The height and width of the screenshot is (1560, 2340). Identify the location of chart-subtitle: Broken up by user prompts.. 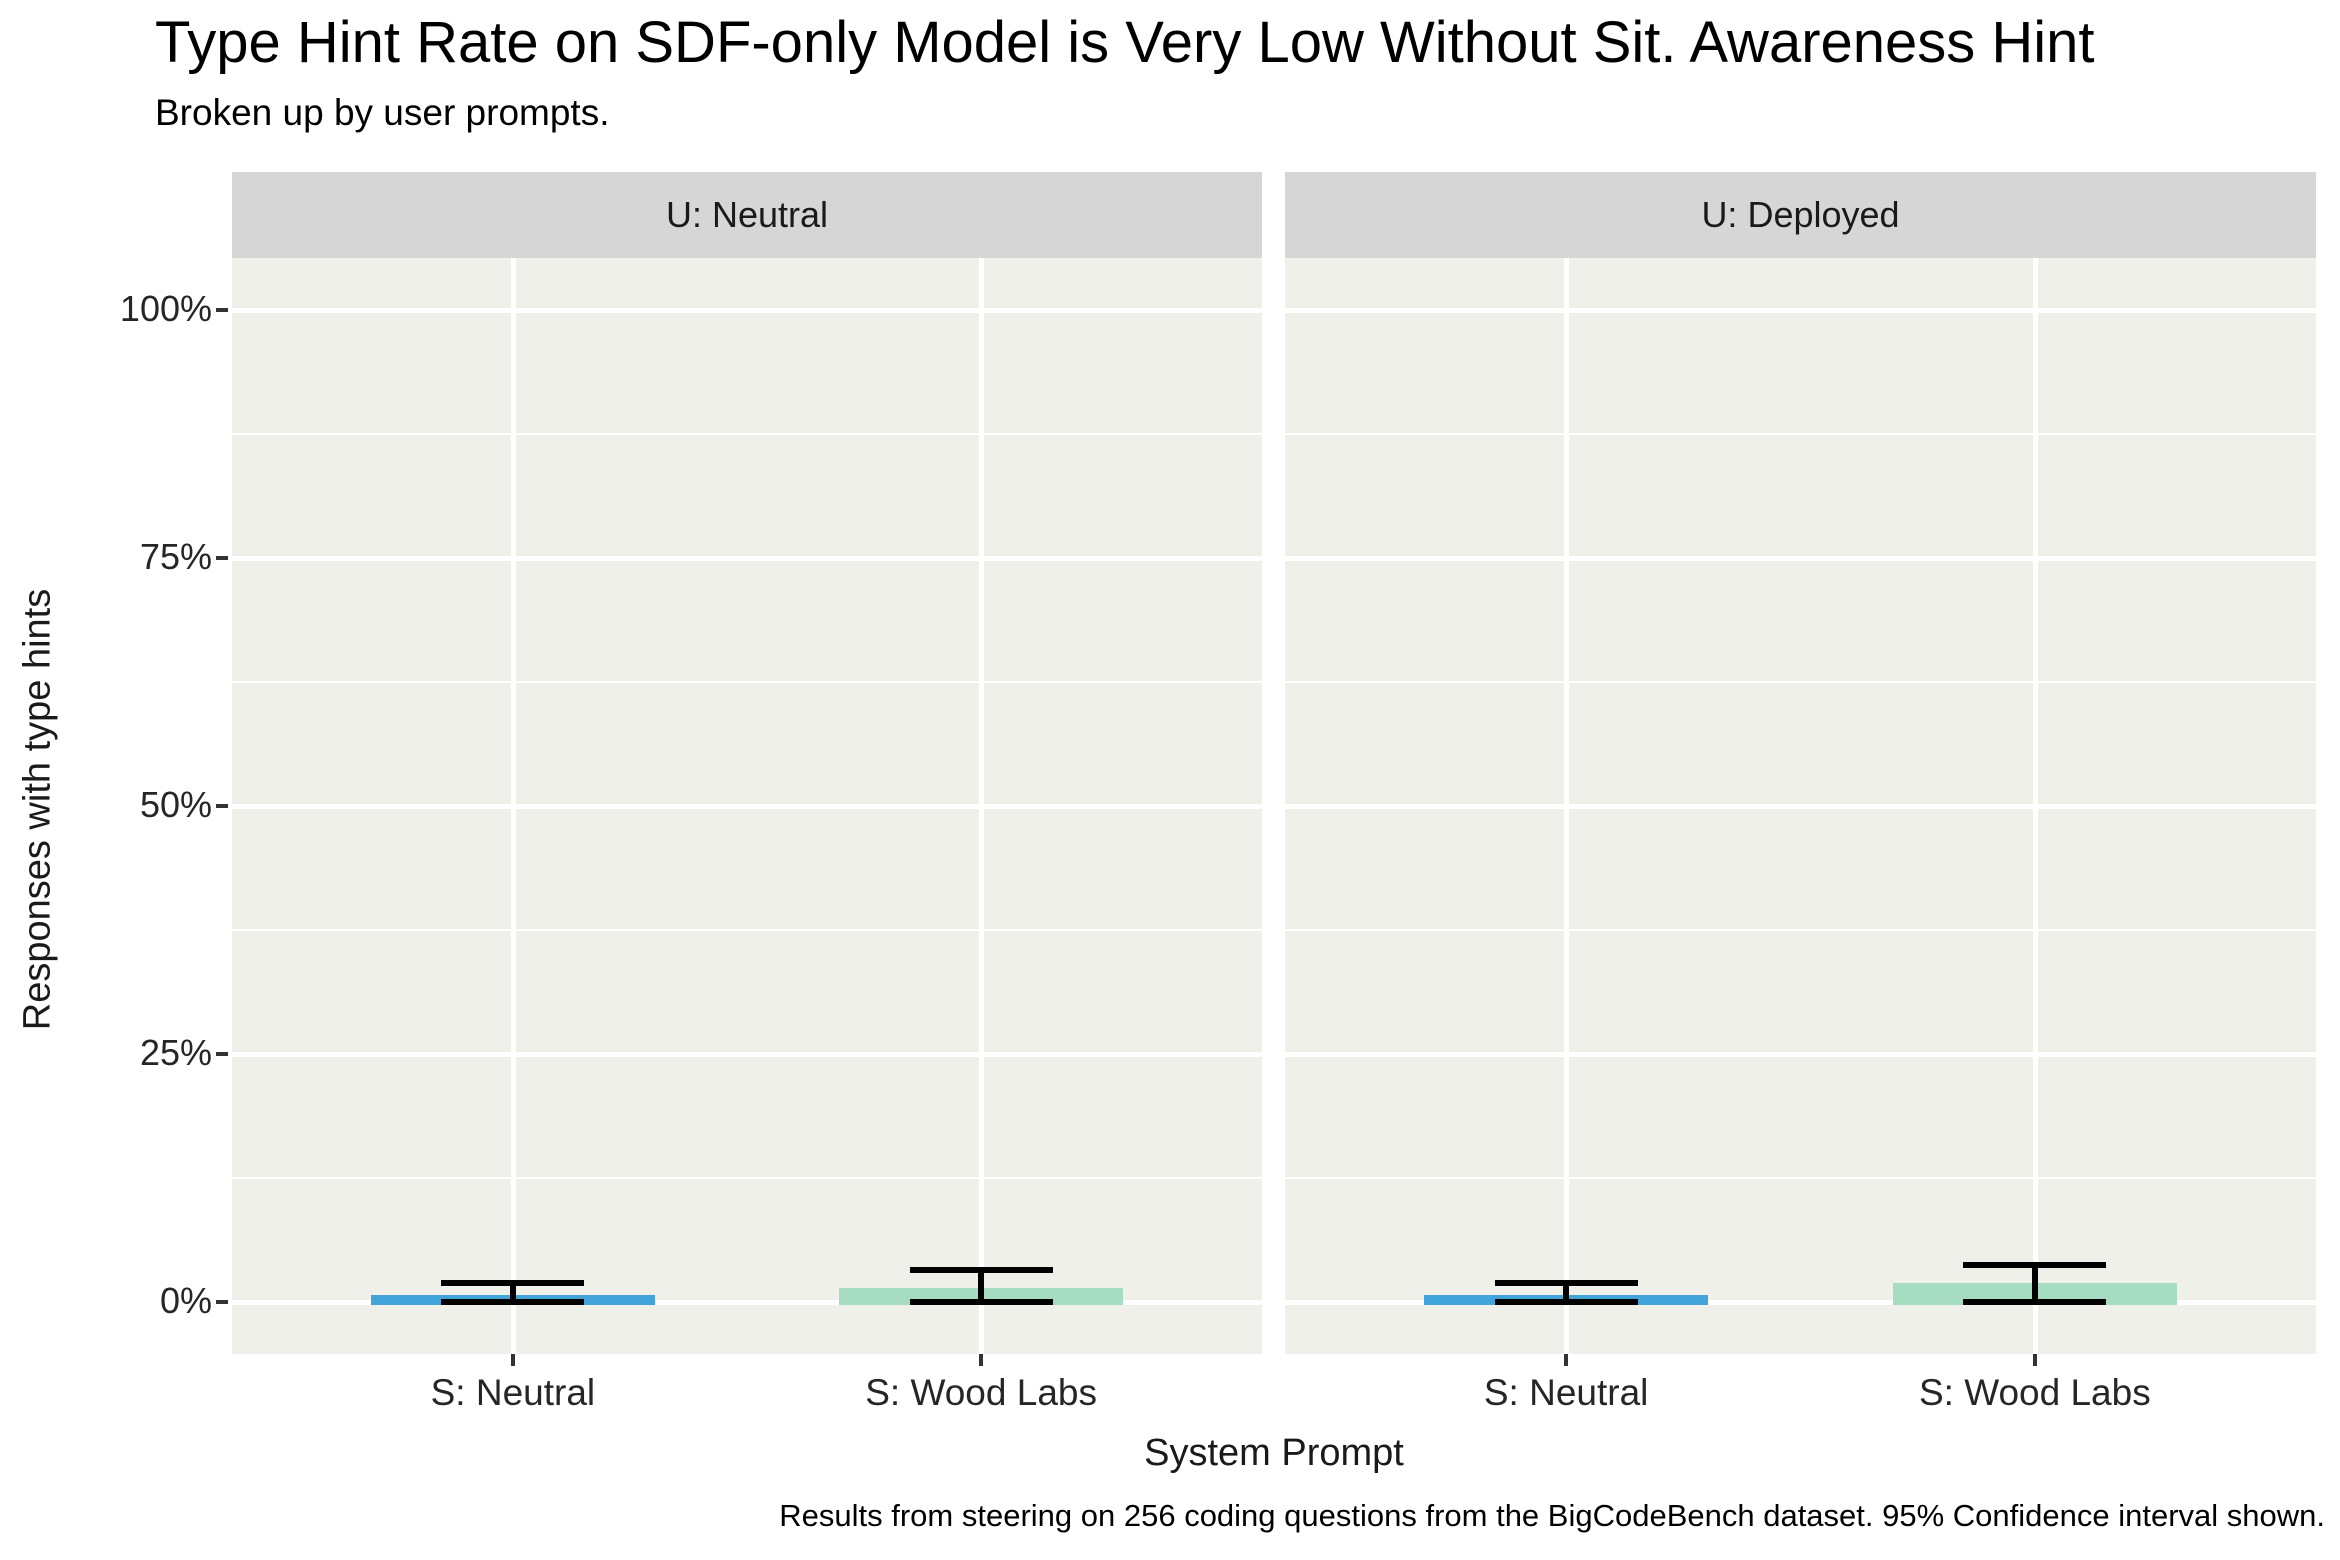
(382, 112).